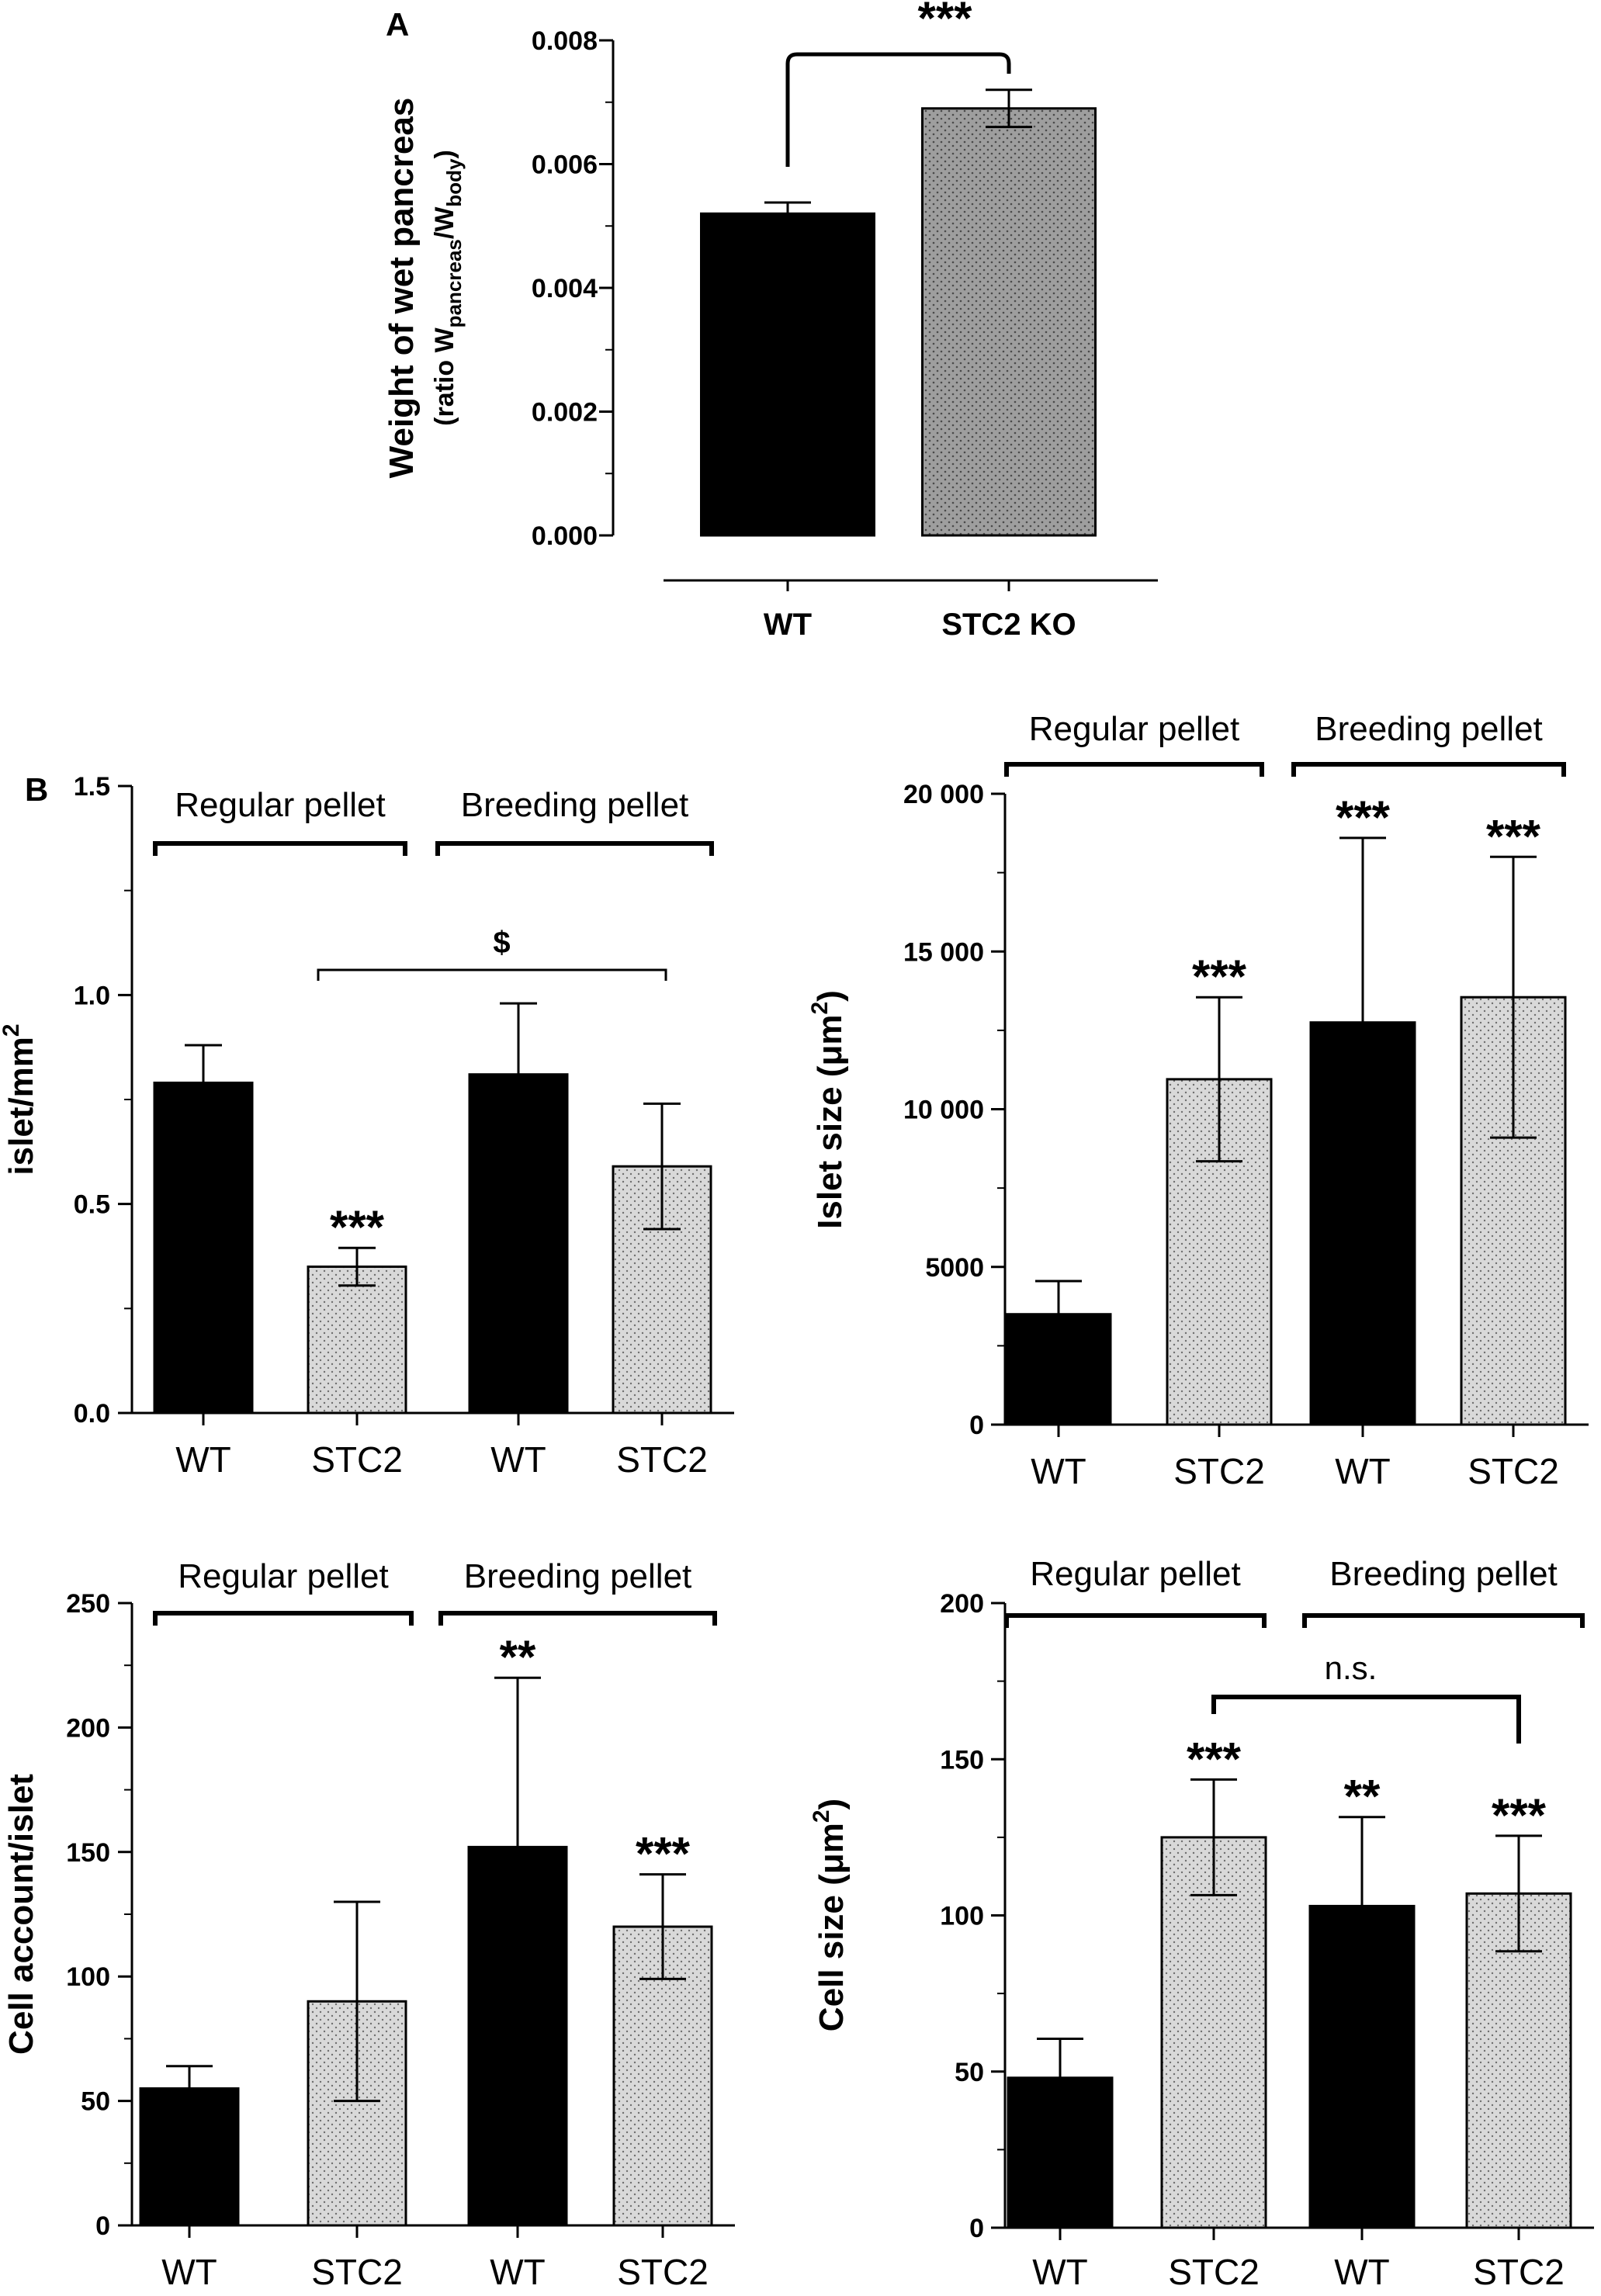  What do you see at coordinates (565, 41) in the screenshot?
I see `y-tick-label: 0.008` at bounding box center [565, 41].